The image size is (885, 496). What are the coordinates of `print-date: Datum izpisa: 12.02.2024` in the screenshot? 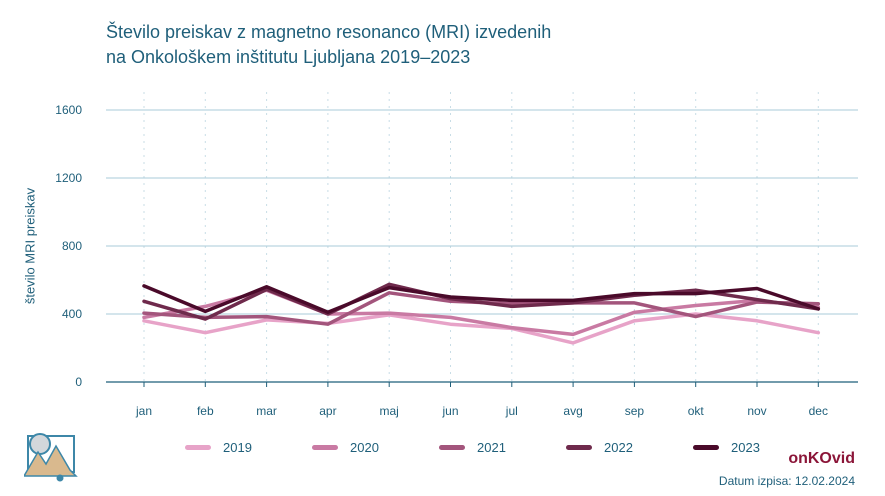 It's located at (786, 481).